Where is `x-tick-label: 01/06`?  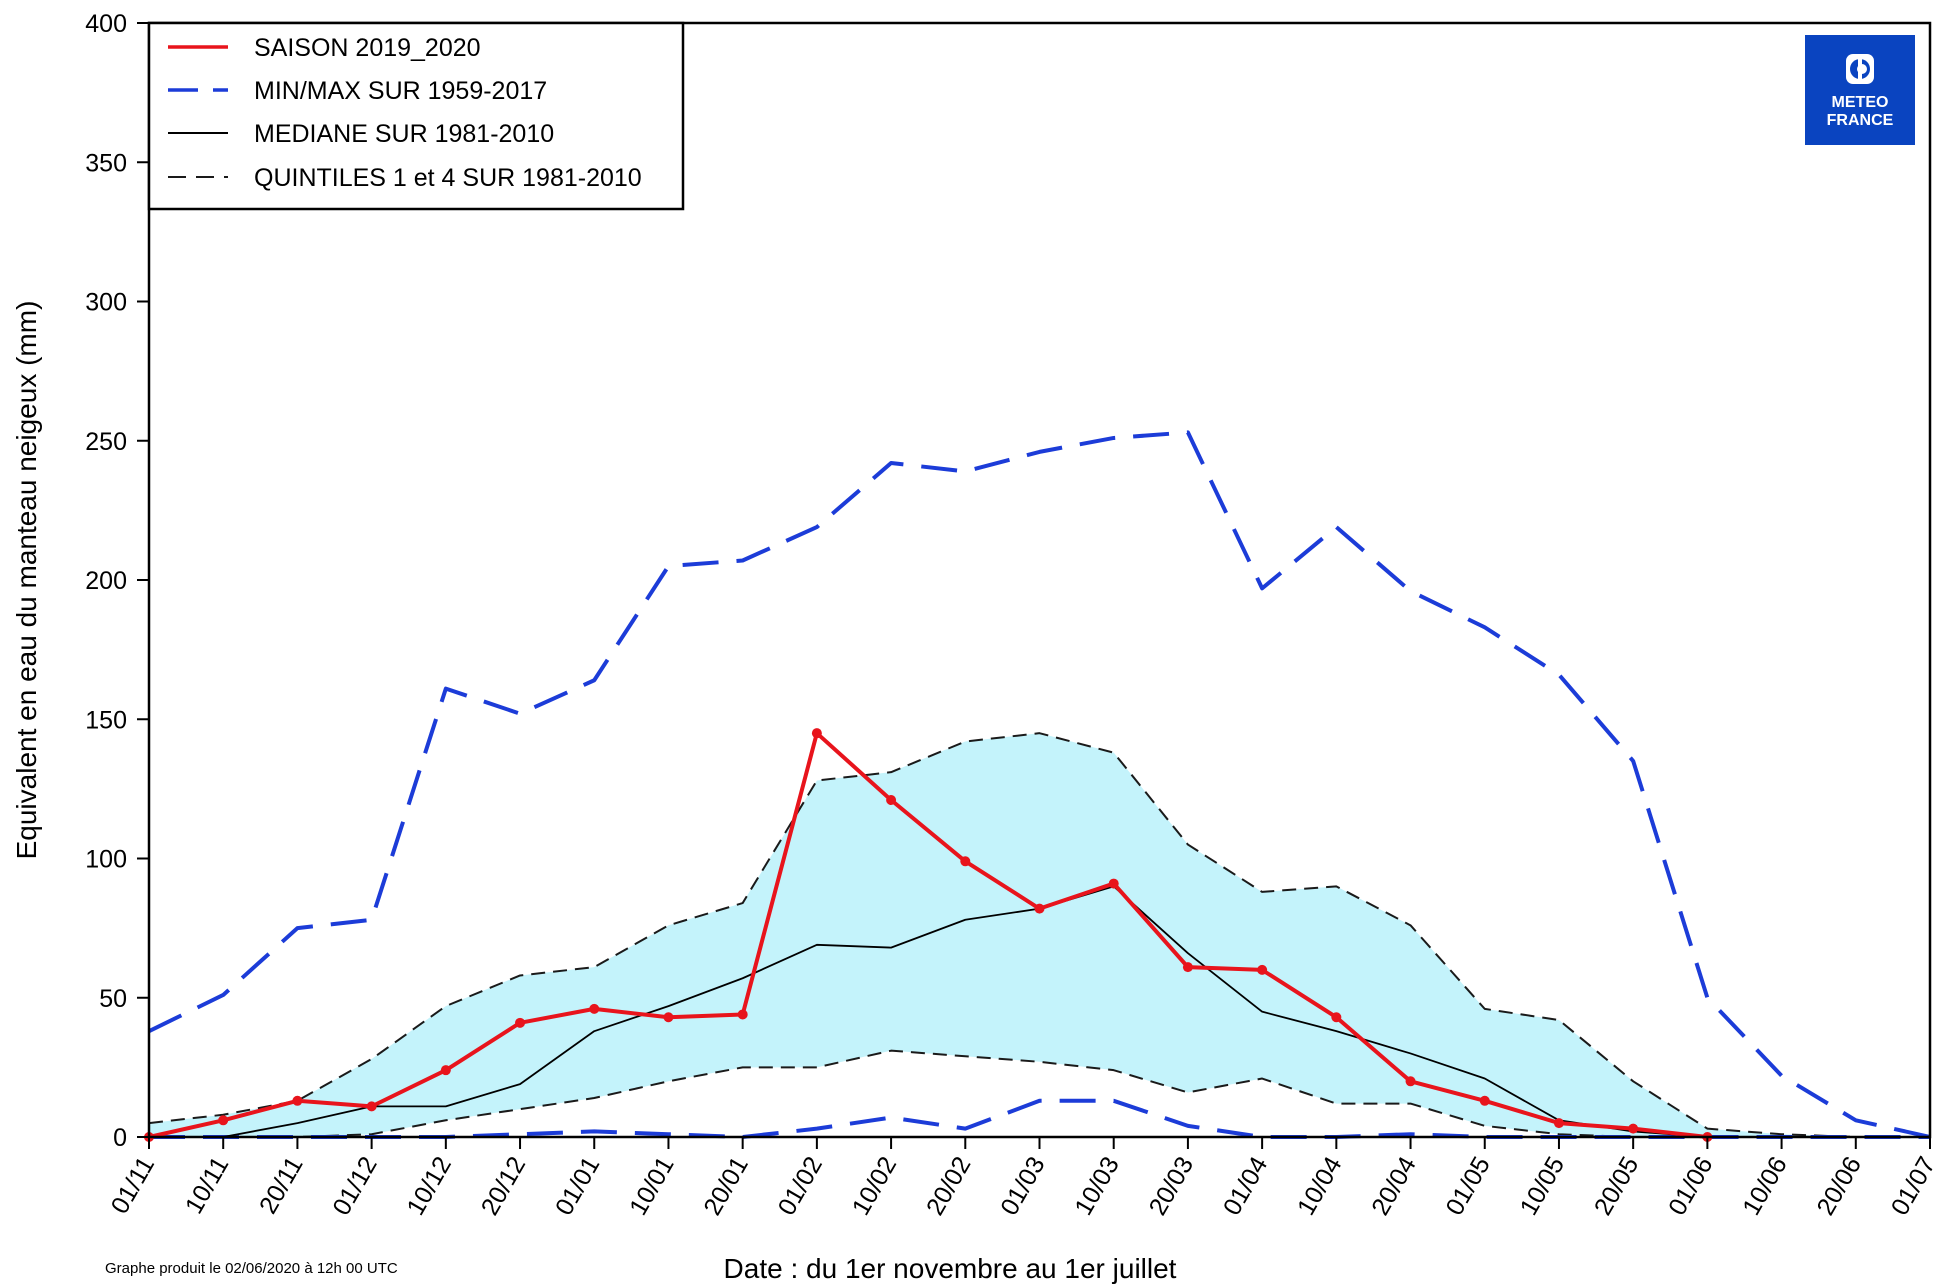
x-tick-label: 01/06 is located at coordinates (1691, 1186).